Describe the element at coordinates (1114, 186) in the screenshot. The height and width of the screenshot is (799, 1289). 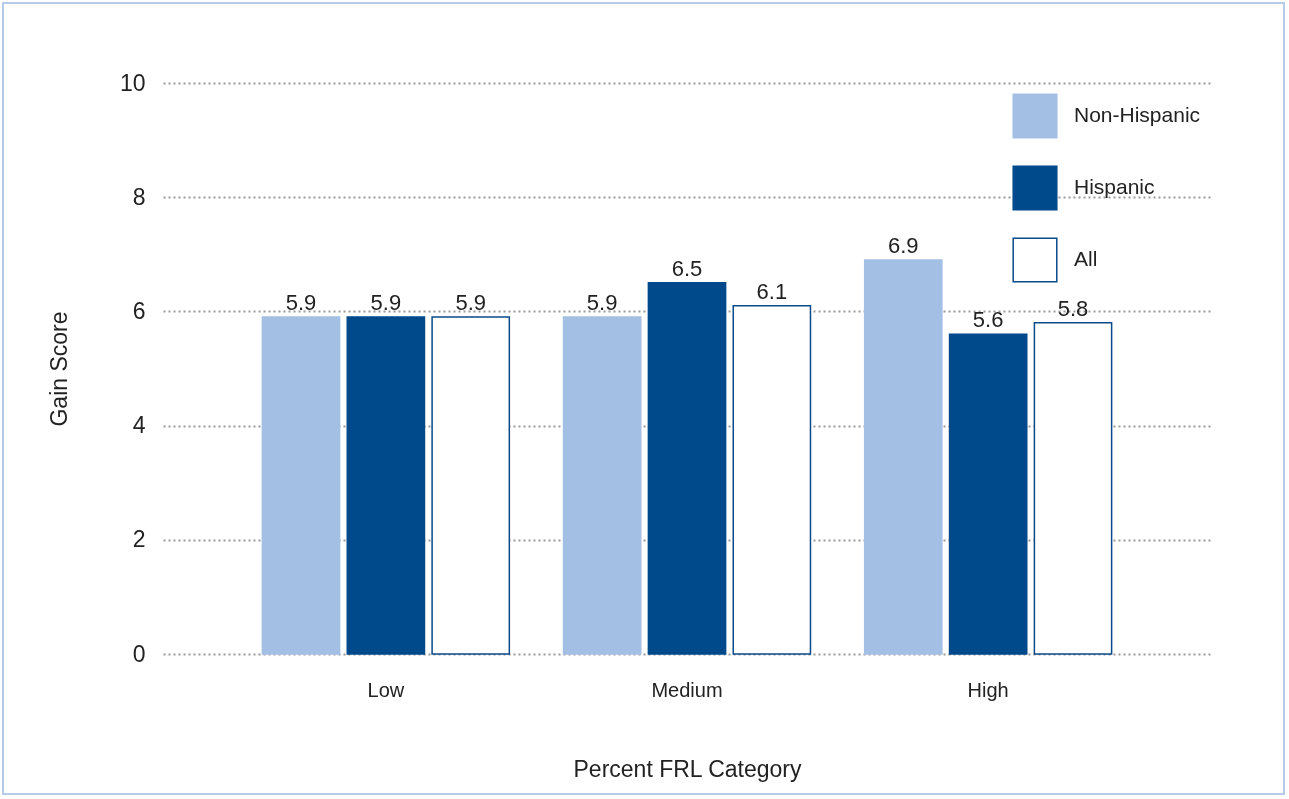
I see `legend-label: Hispanic` at that location.